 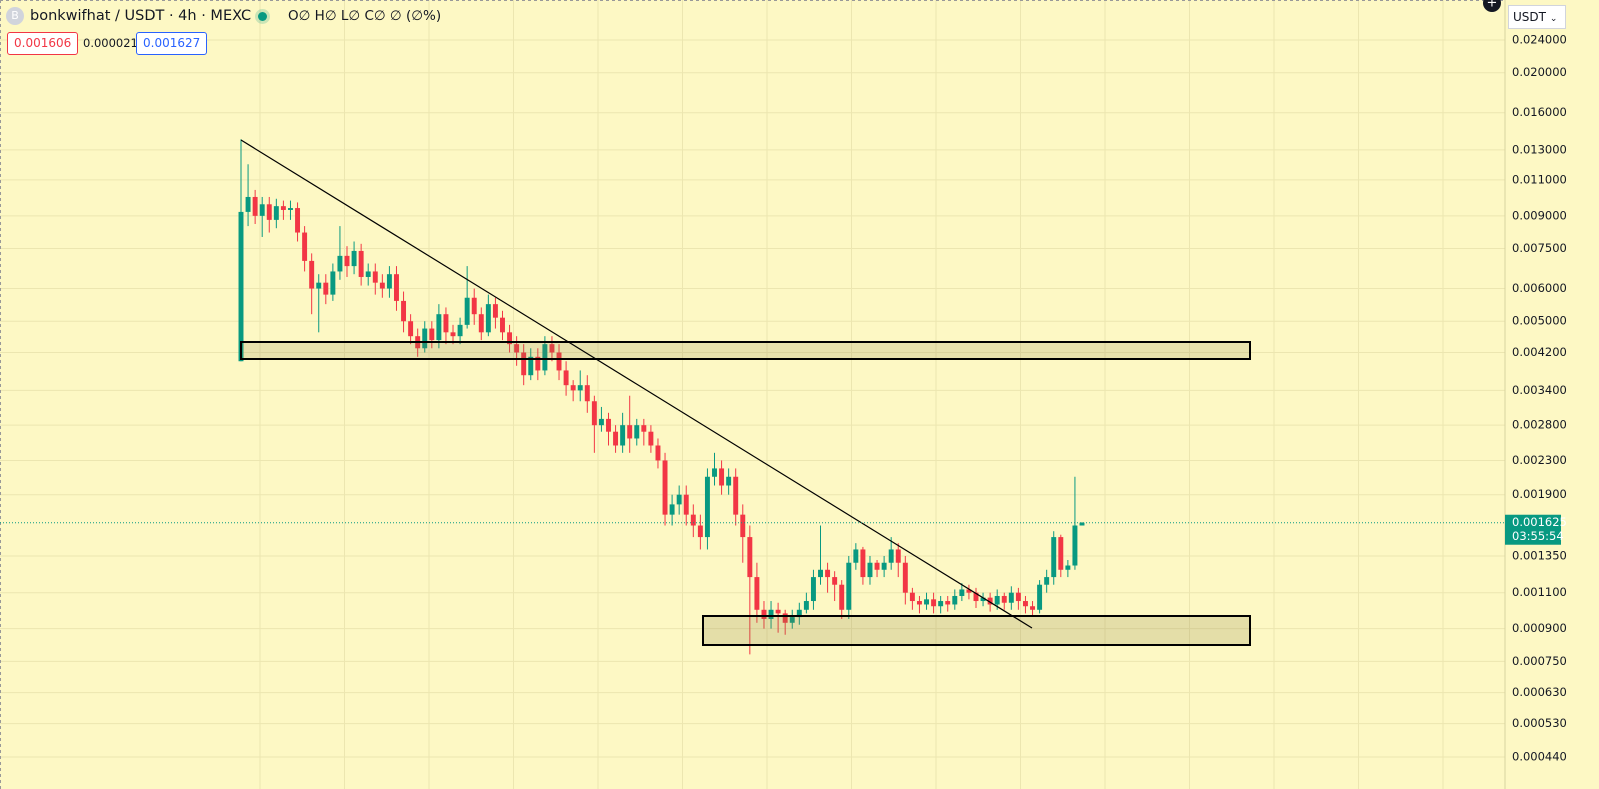 I want to click on y-tick-label: 0.024000, so click(x=1539, y=40).